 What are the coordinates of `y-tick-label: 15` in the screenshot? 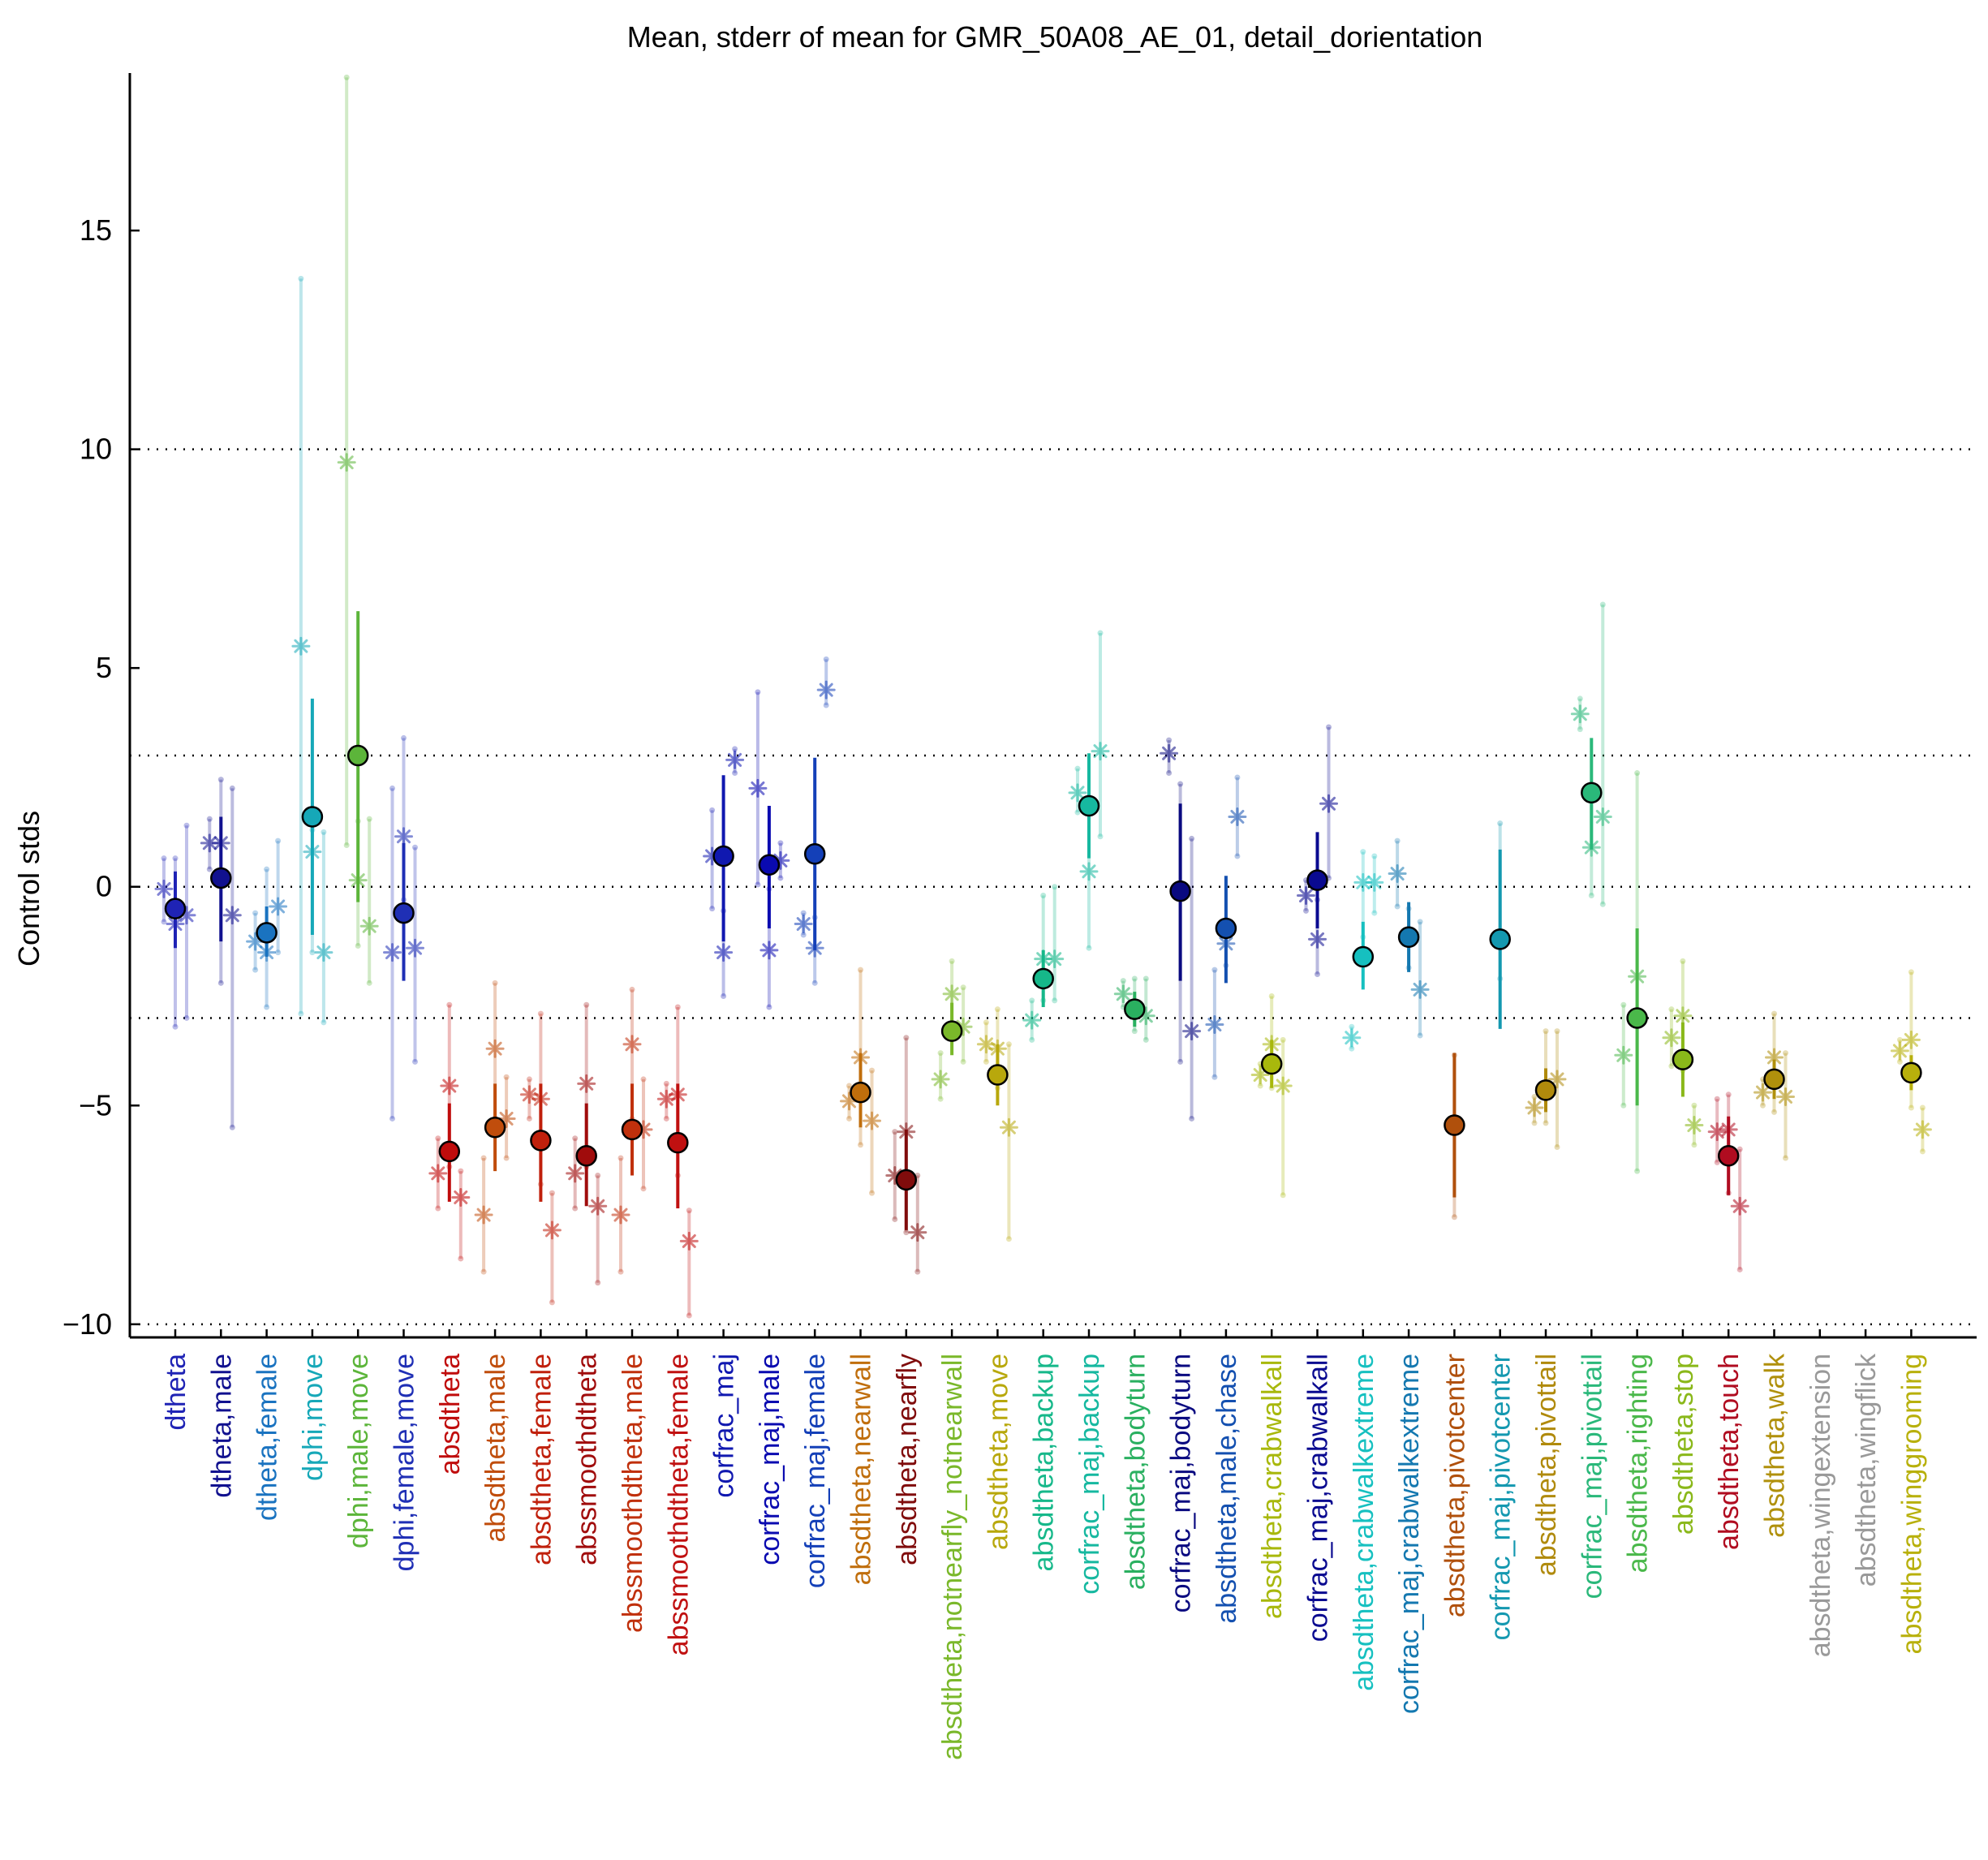 It's located at (96, 230).